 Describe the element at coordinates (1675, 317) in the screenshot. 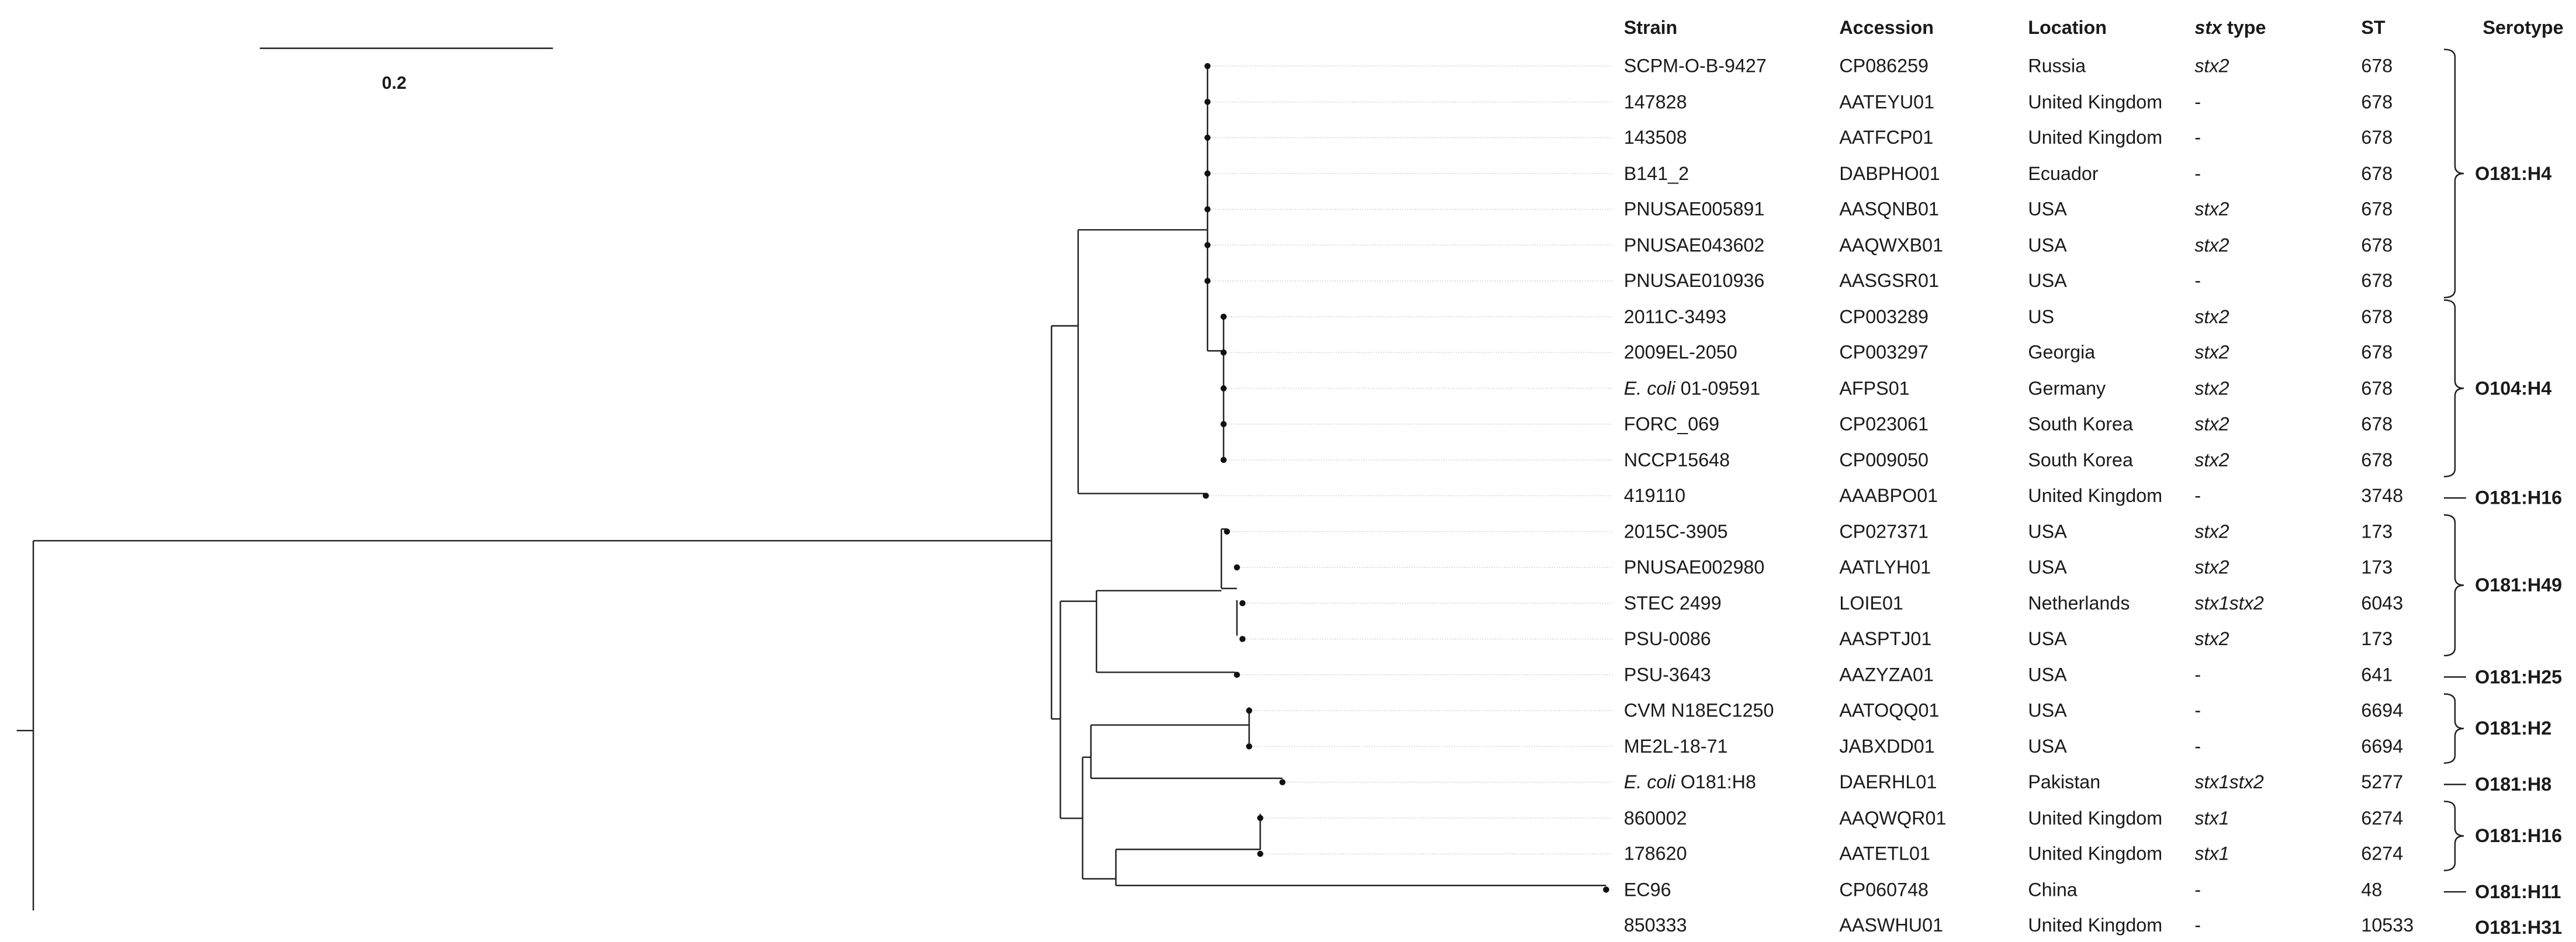

I see `strain-name: 2011C-3493` at that location.